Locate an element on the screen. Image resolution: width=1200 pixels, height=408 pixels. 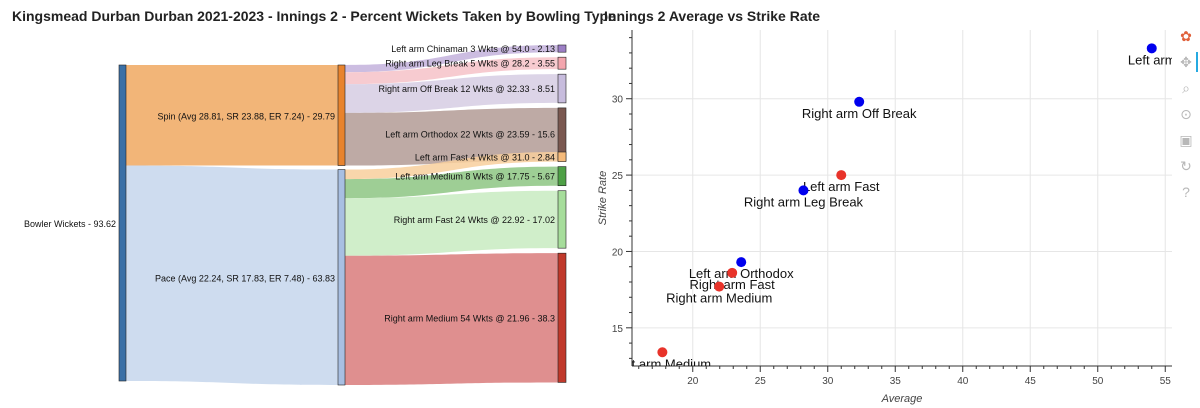
reset-icon: ↻ is located at coordinates (1186, 166).